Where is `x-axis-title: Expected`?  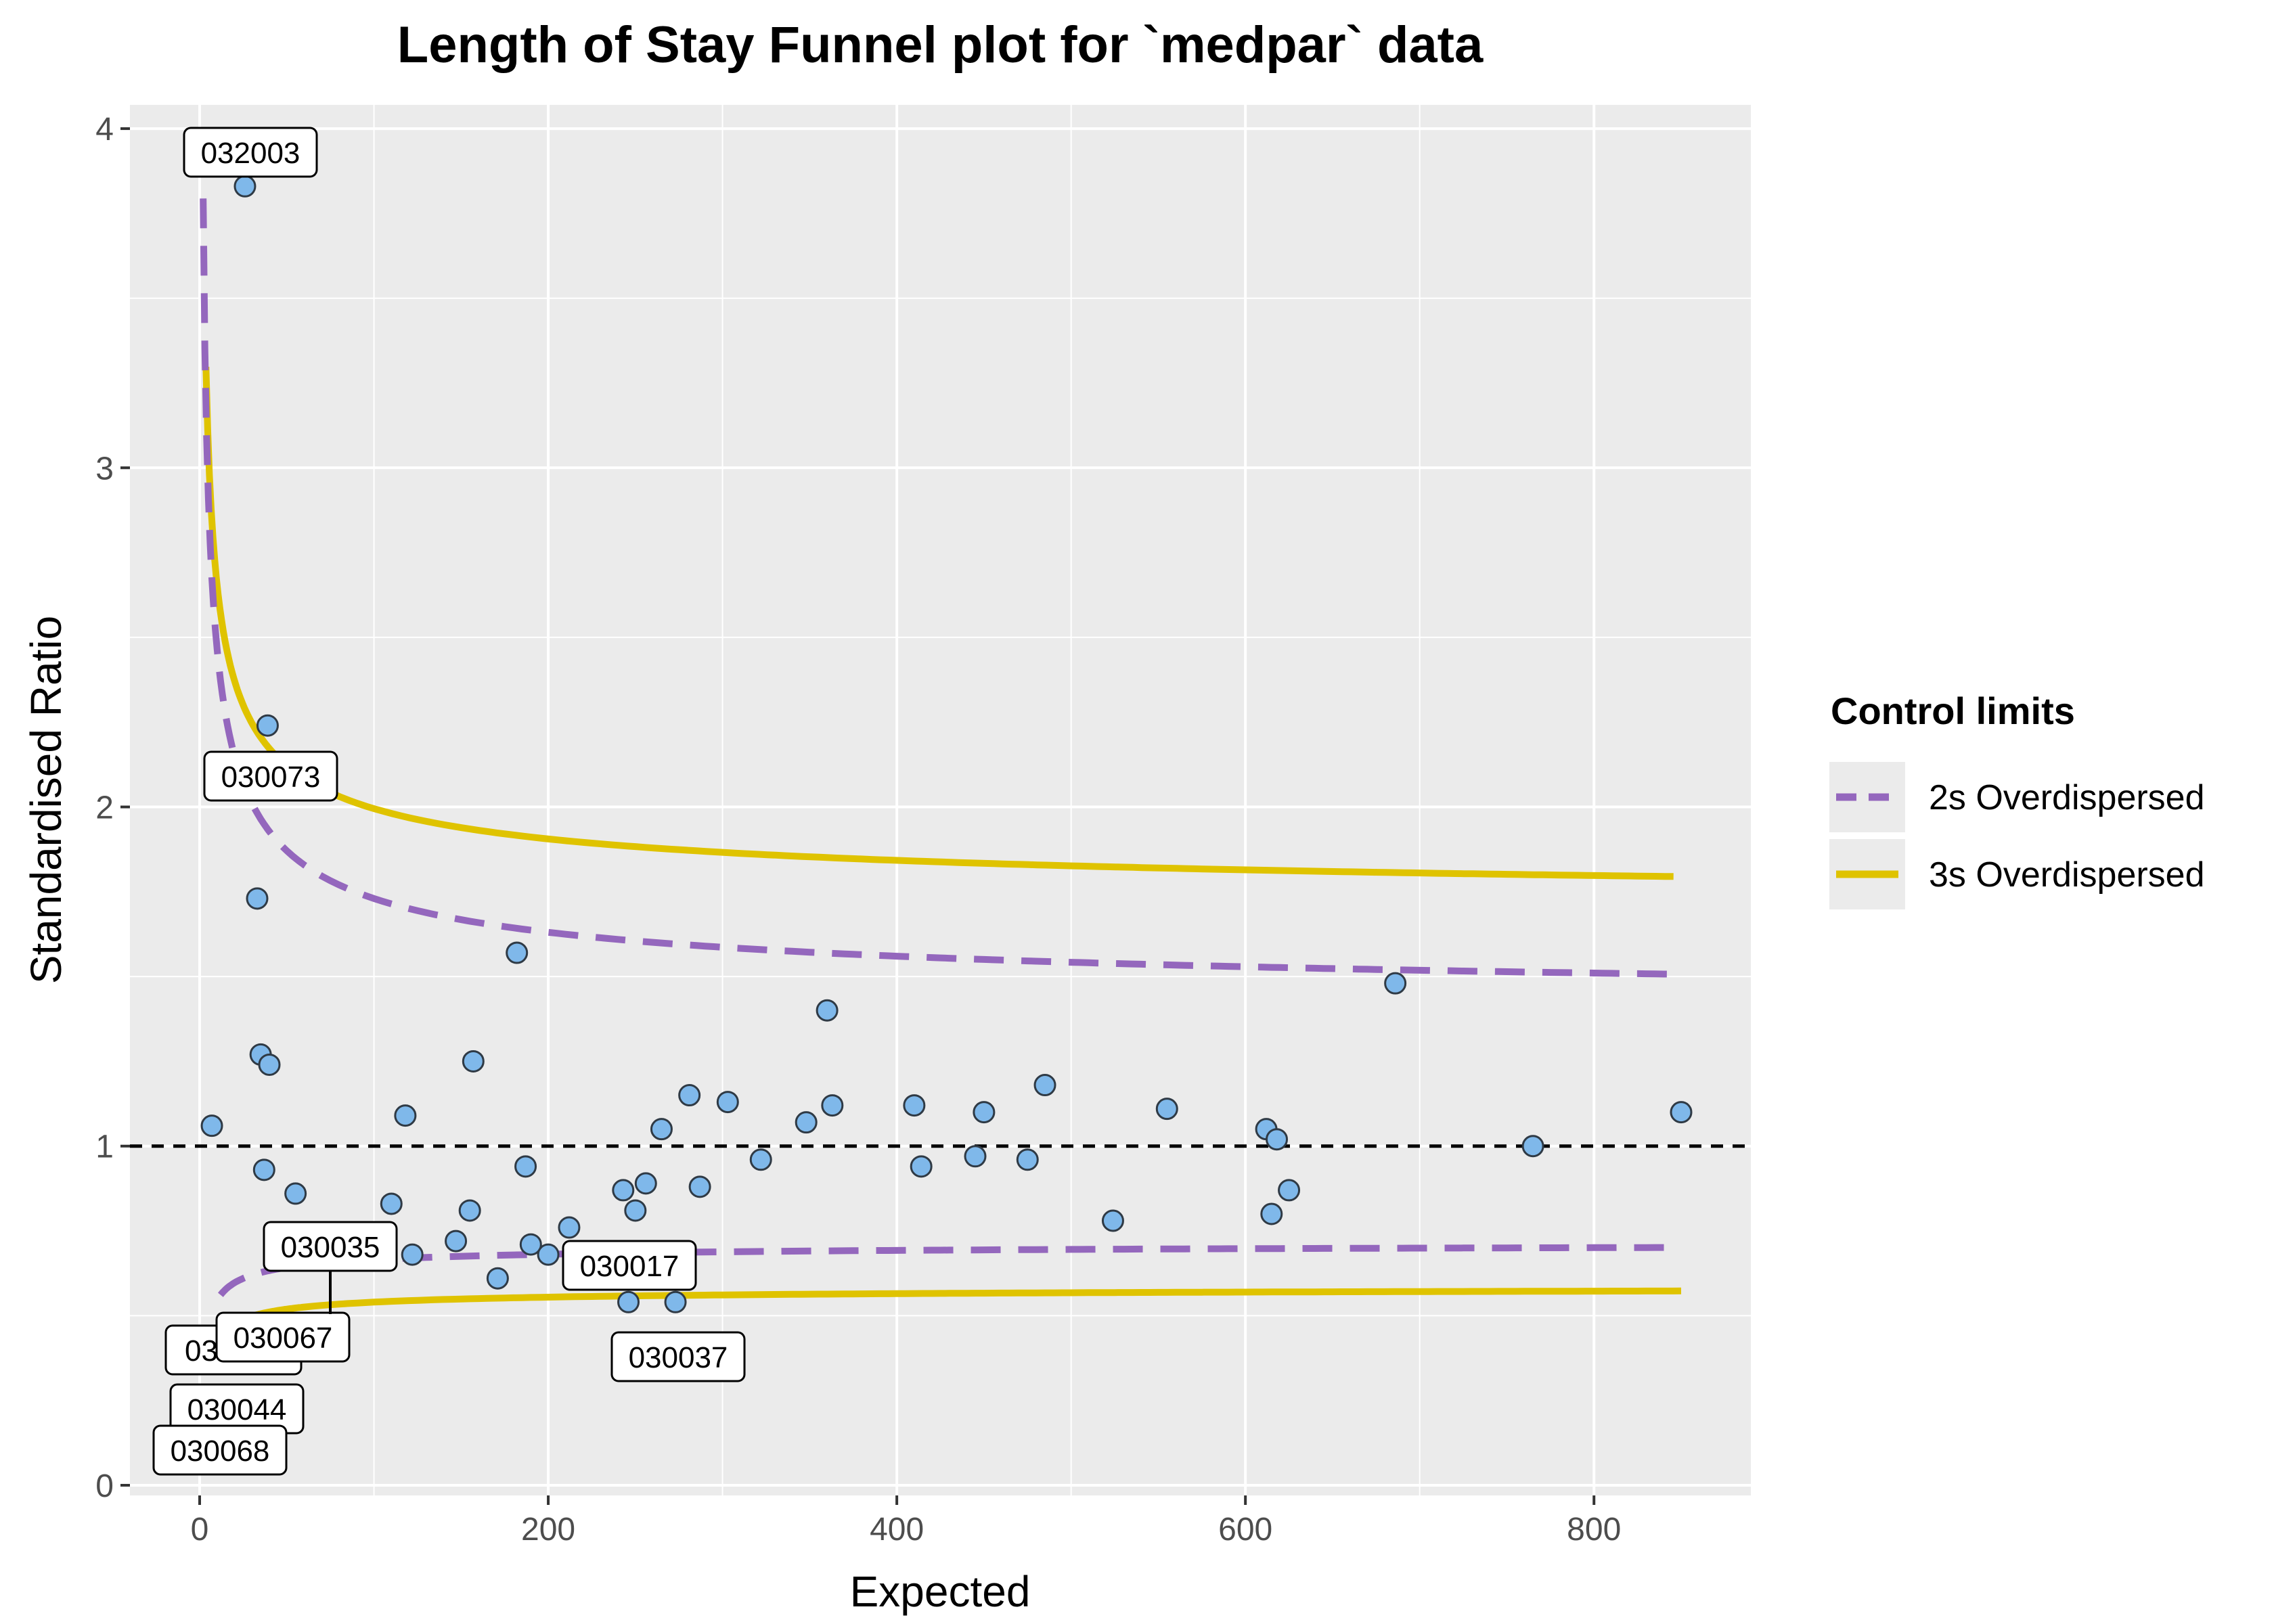
x-axis-title: Expected is located at coordinates (940, 1591).